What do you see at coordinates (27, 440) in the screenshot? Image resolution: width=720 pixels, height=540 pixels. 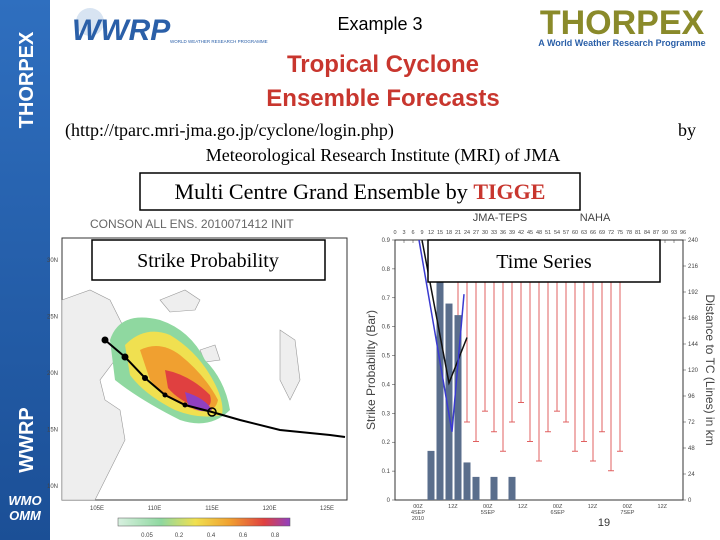 I see `side-wwrp: WWRP` at bounding box center [27, 440].